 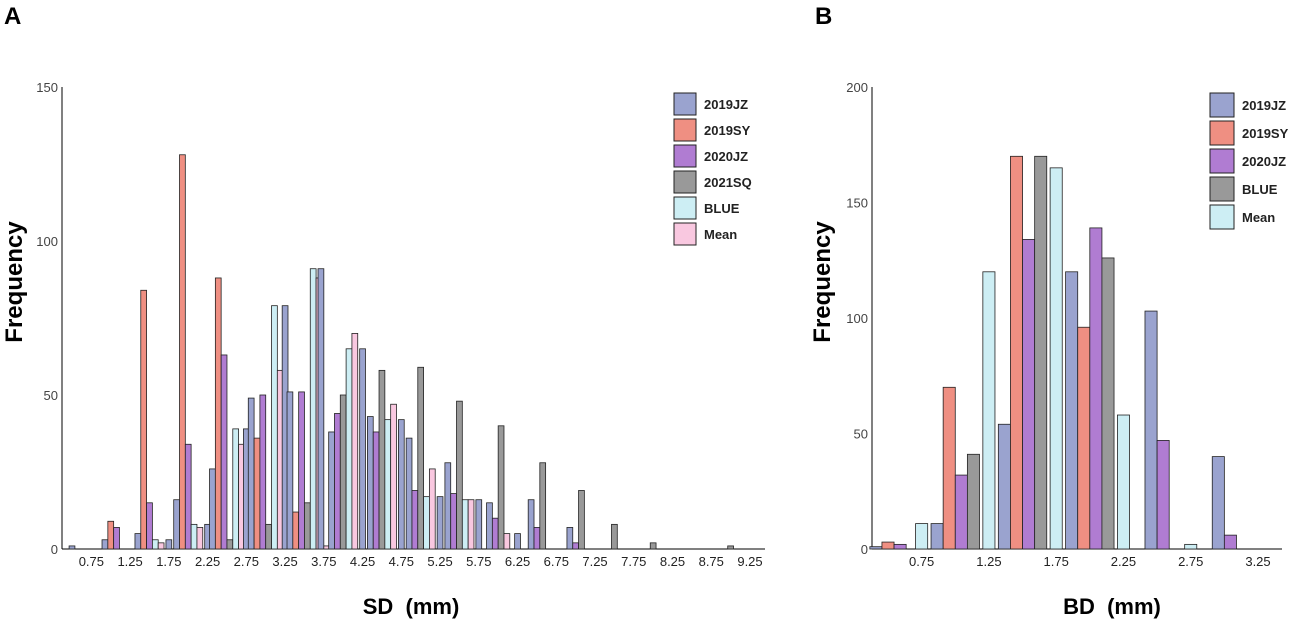 What do you see at coordinates (284, 561) in the screenshot?
I see `panel-a-x-tick-label: 3.25` at bounding box center [284, 561].